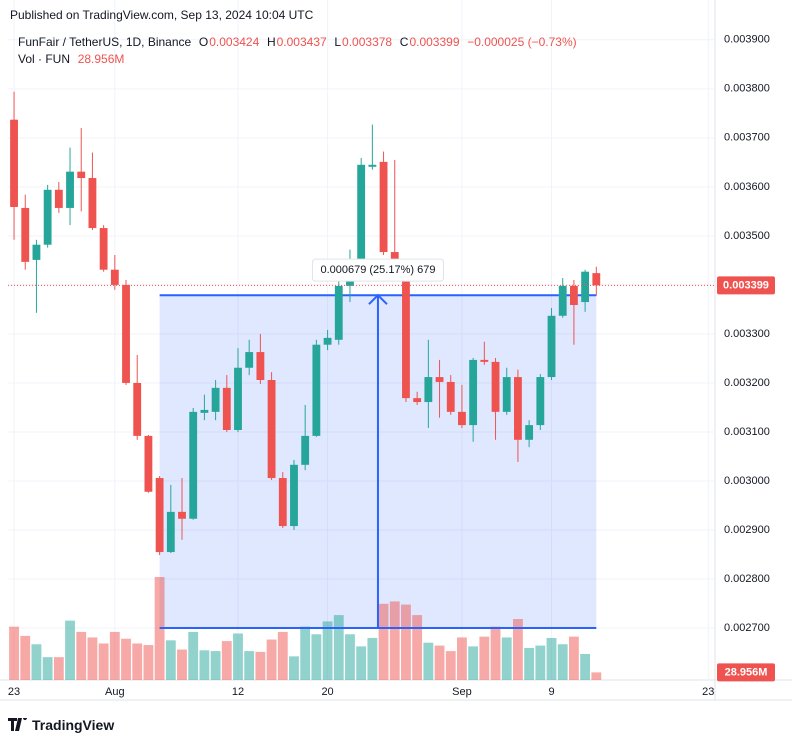 The width and height of the screenshot is (792, 743). Describe the element at coordinates (71, 59) in the screenshot. I see `volume-legend: Vol · FUN 28.956M` at that location.